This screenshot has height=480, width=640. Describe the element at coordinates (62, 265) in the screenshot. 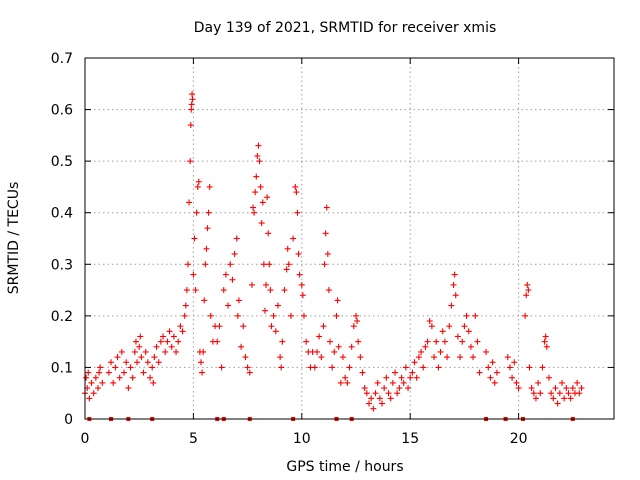

I see `y-tick-label: 0.3` at that location.